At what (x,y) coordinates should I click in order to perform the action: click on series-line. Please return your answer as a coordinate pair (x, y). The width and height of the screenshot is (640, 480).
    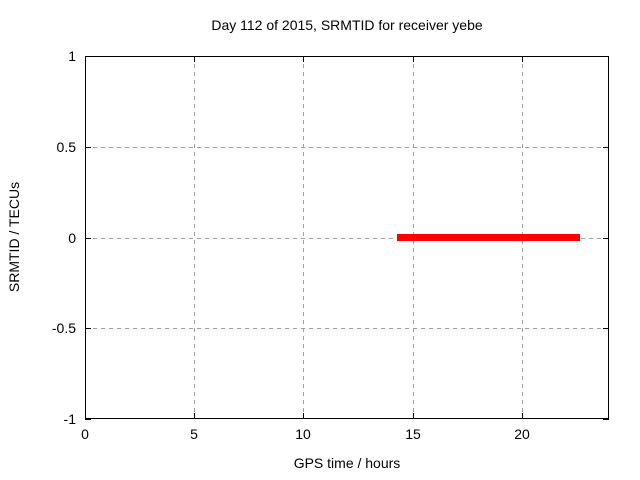
    Looking at the image, I should click on (488, 237).